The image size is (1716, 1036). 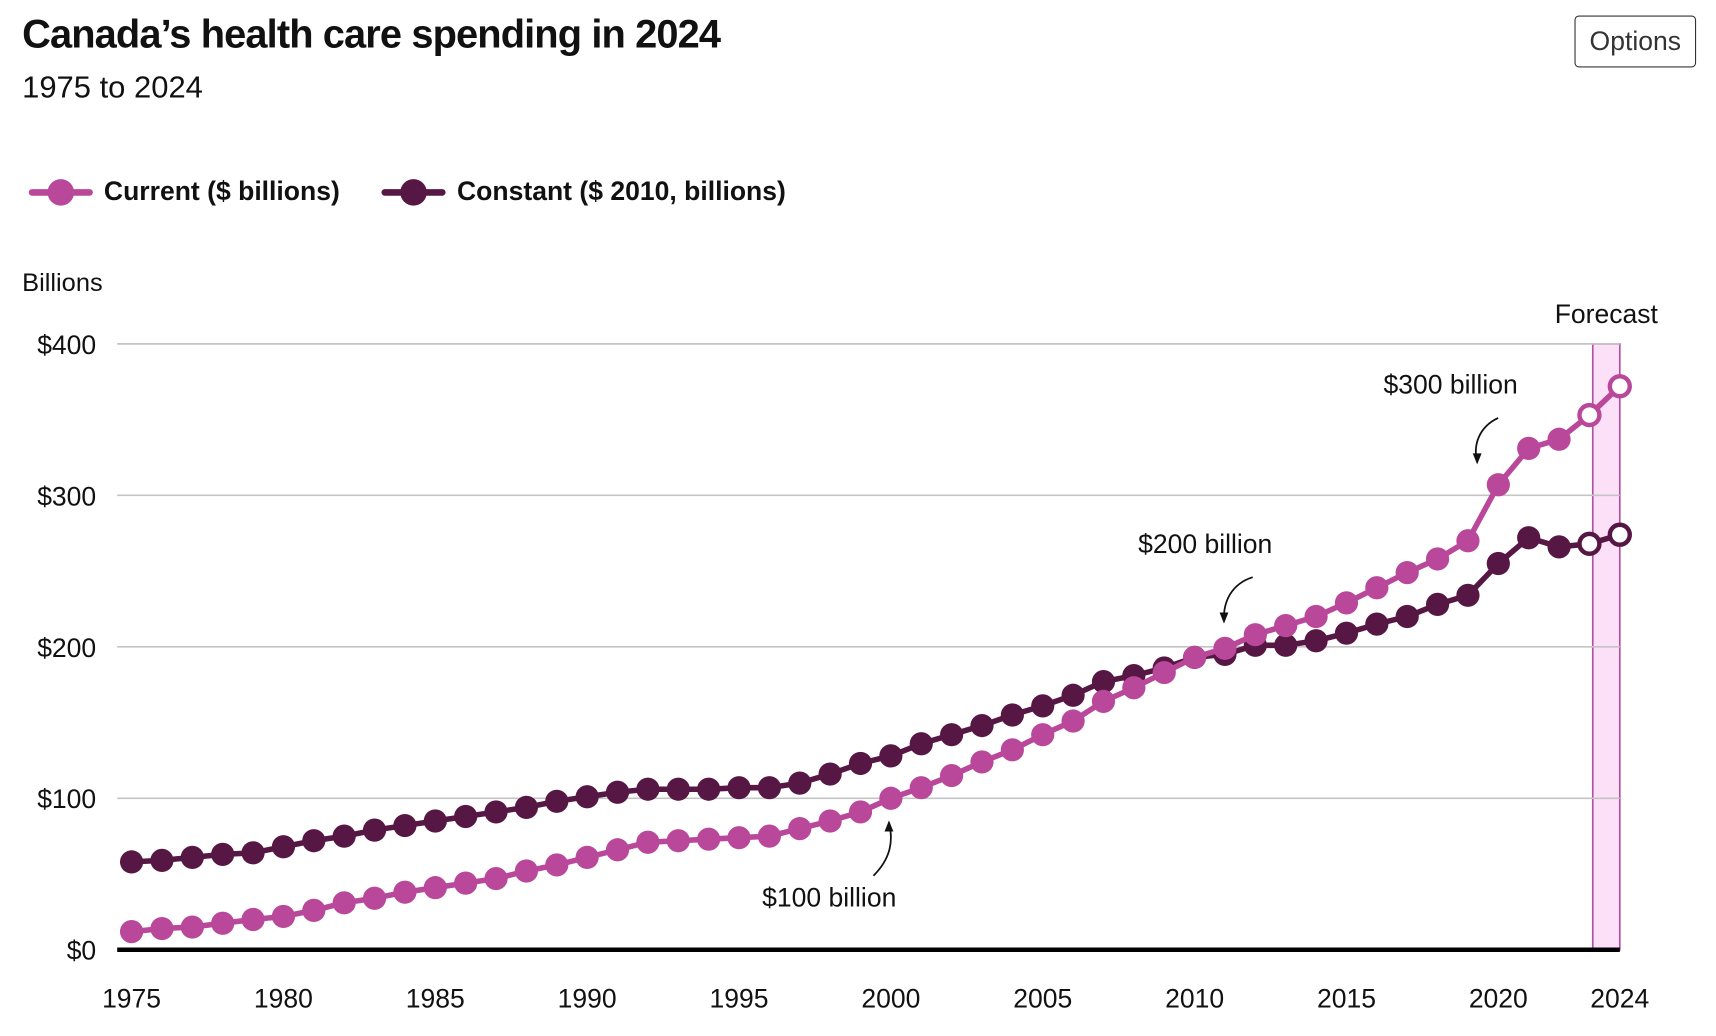 I want to click on legend-swatch-current, so click(x=60, y=192).